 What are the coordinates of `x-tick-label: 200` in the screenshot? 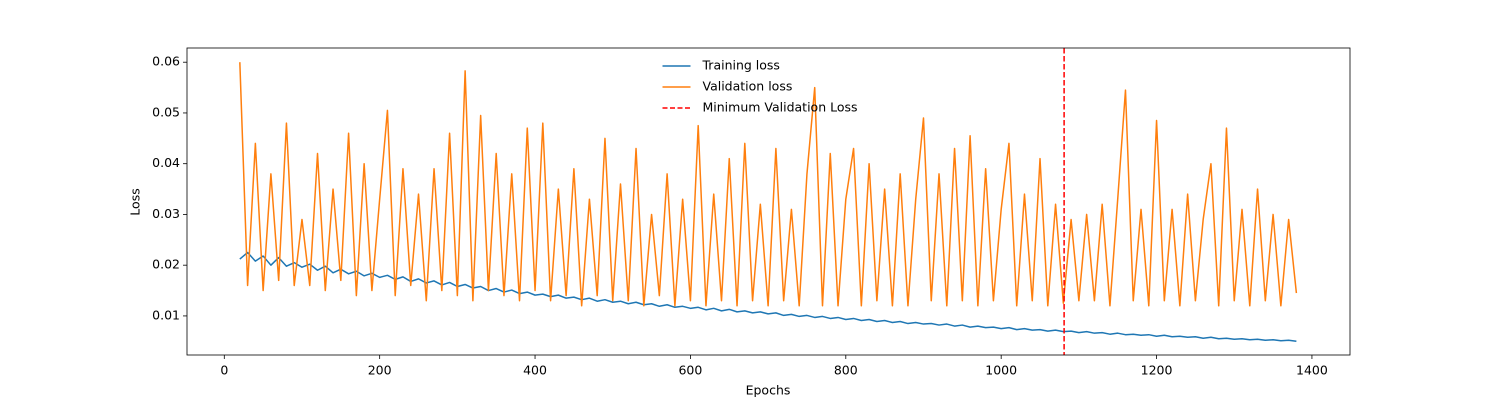 It's located at (380, 370).